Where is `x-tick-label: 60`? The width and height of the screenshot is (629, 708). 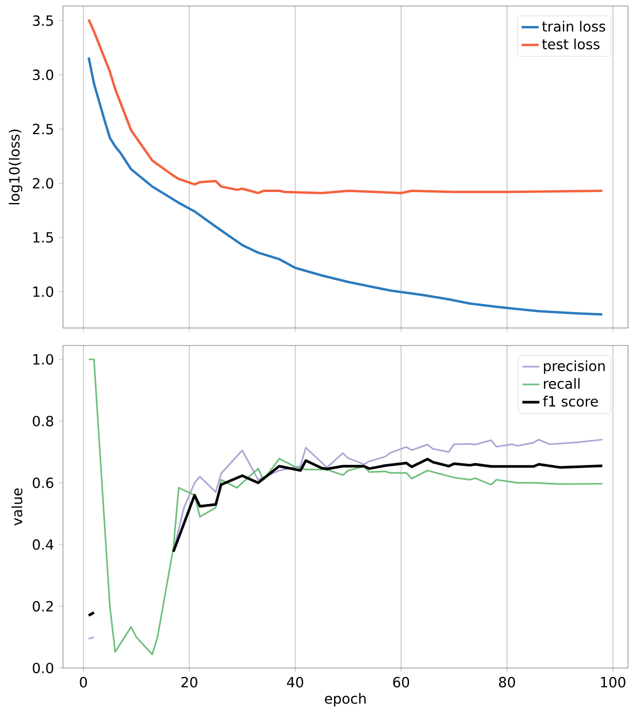
x-tick-label: 60 is located at coordinates (401, 682).